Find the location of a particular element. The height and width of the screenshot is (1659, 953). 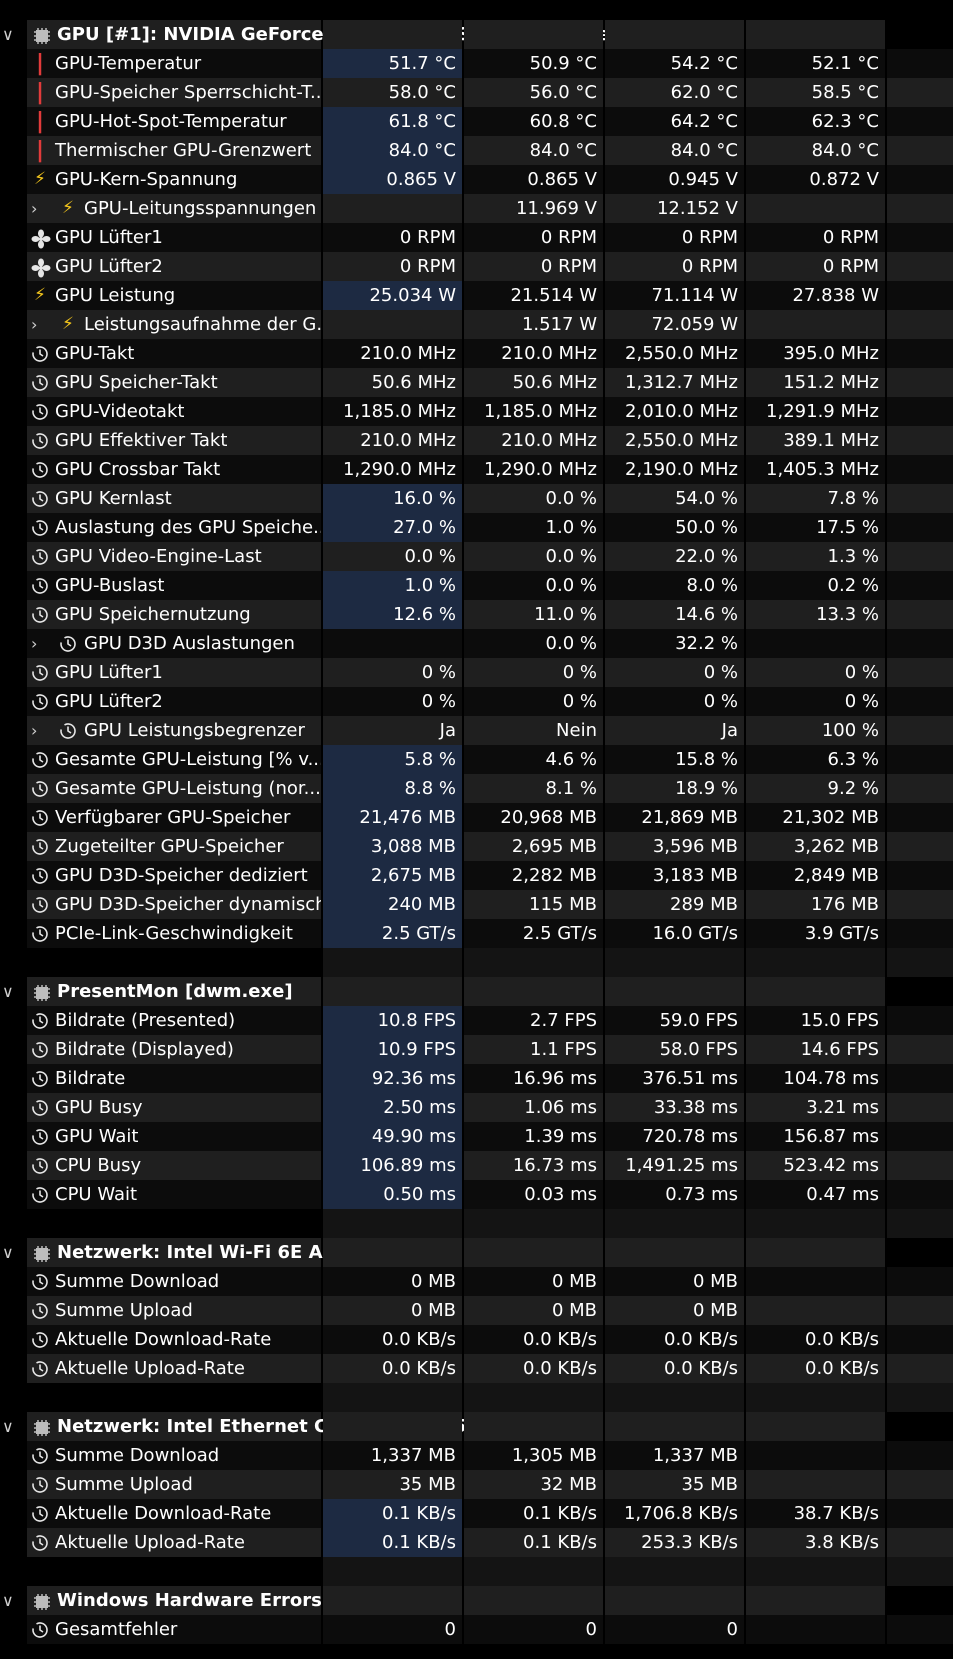

sensor-label: Bildrate is located at coordinates (90, 1078).